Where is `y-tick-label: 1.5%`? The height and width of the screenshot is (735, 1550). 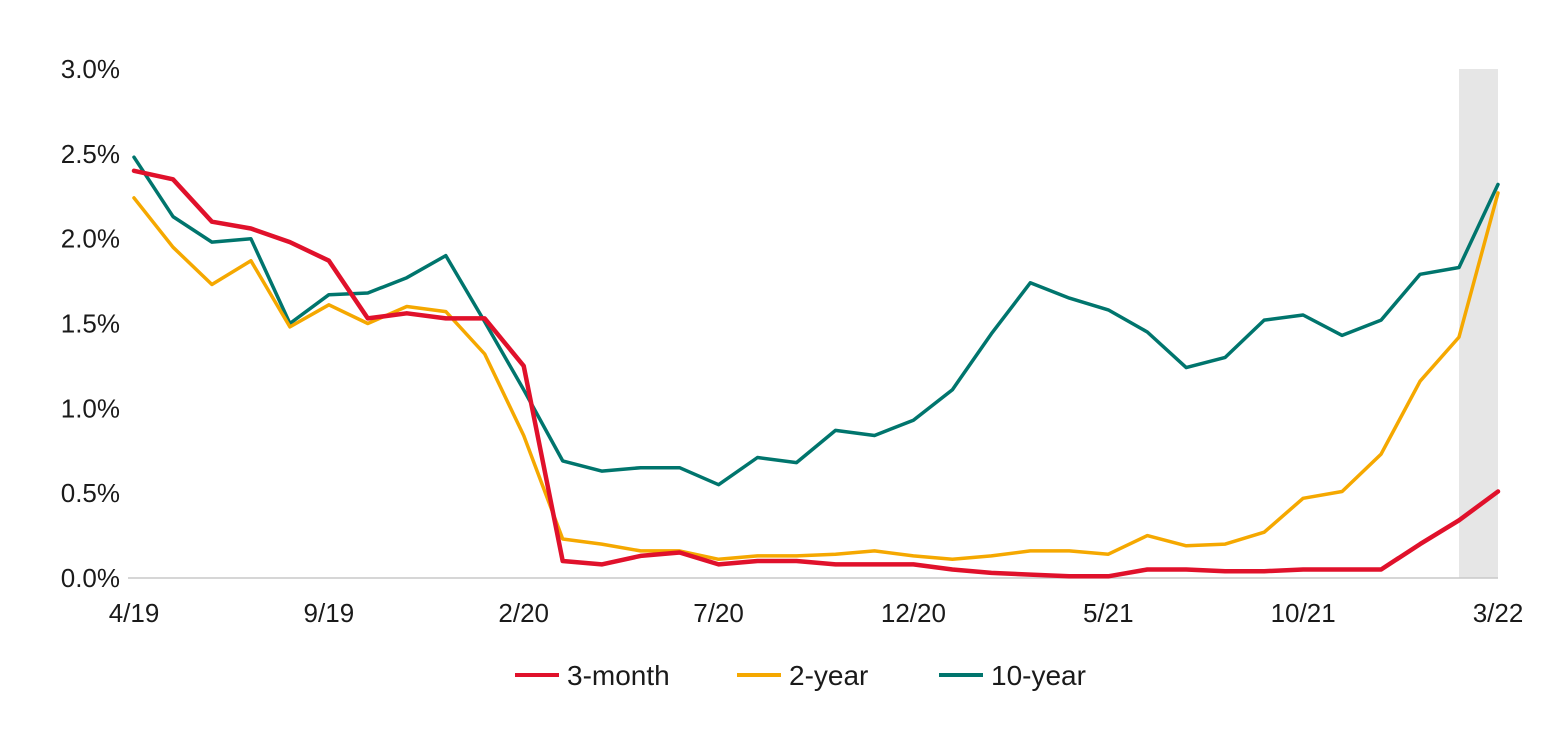
y-tick-label: 1.5% is located at coordinates (90, 324).